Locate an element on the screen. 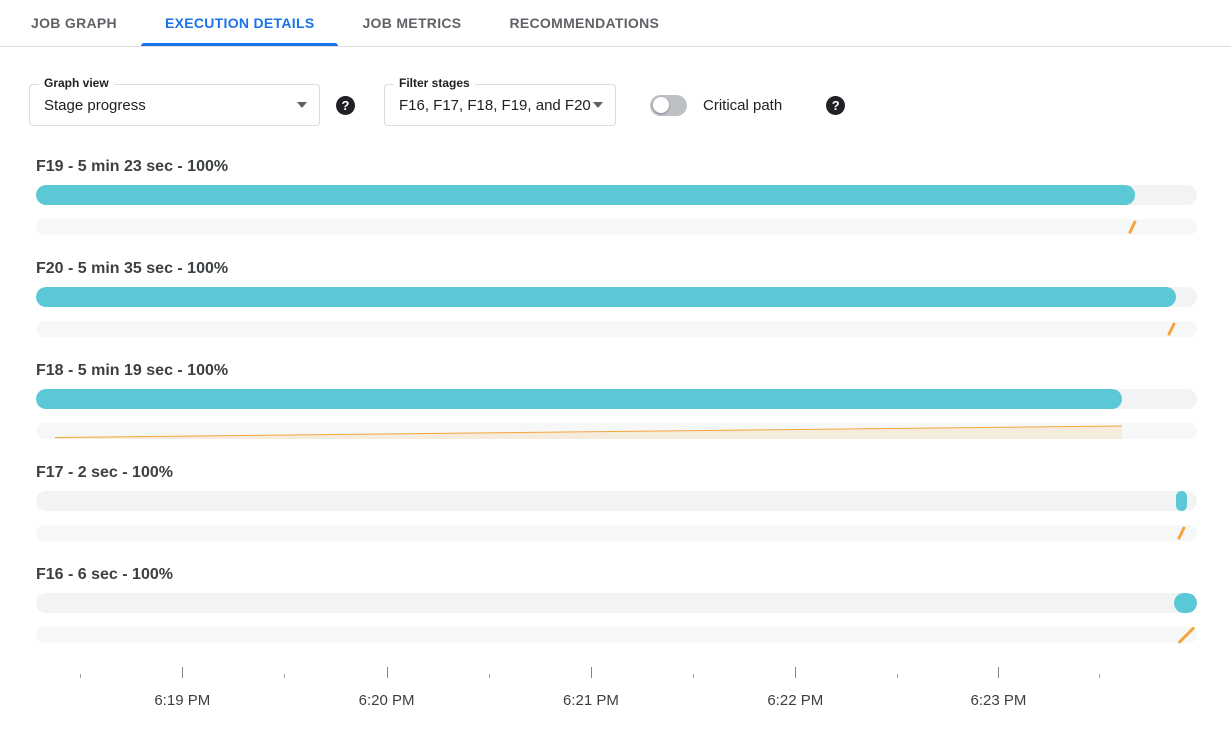 The image size is (1231, 737). stage-row: F16 - 6 sec - 100% is located at coordinates (616, 604).